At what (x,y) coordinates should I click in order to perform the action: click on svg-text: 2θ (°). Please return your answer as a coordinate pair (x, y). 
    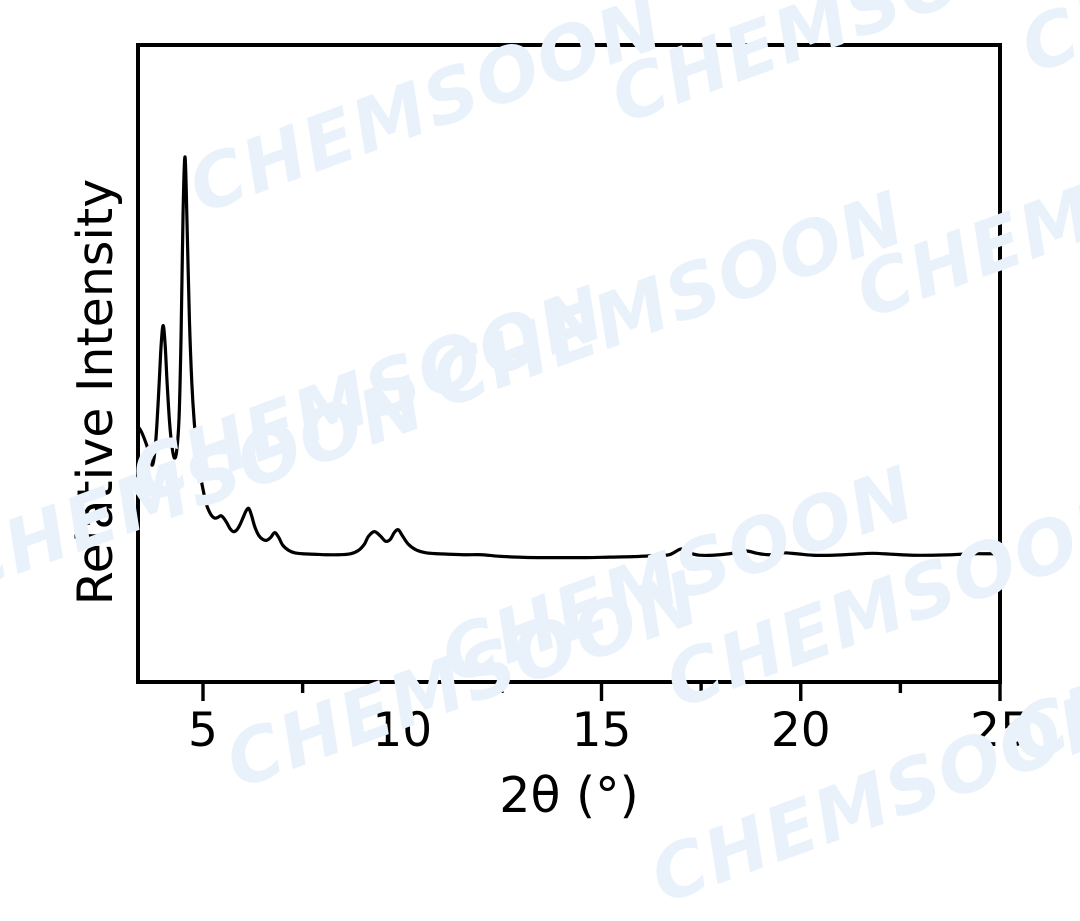
    Looking at the image, I should click on (568, 795).